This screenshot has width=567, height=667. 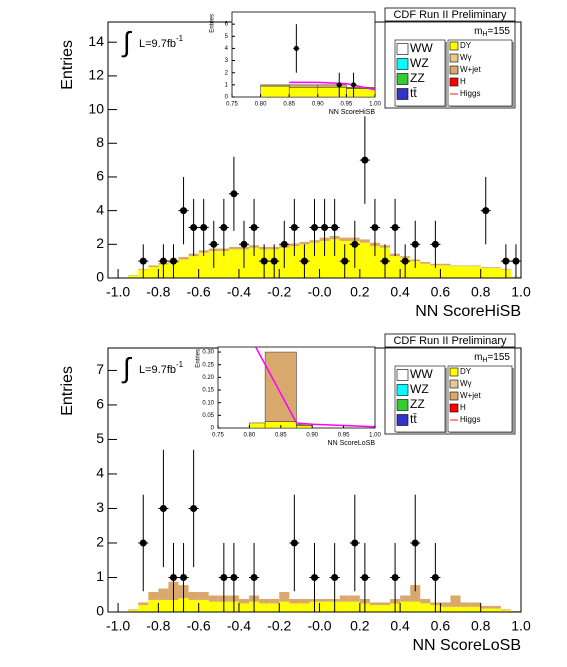 What do you see at coordinates (481, 292) in the screenshot?
I see `x-tick-label: 0.8` at bounding box center [481, 292].